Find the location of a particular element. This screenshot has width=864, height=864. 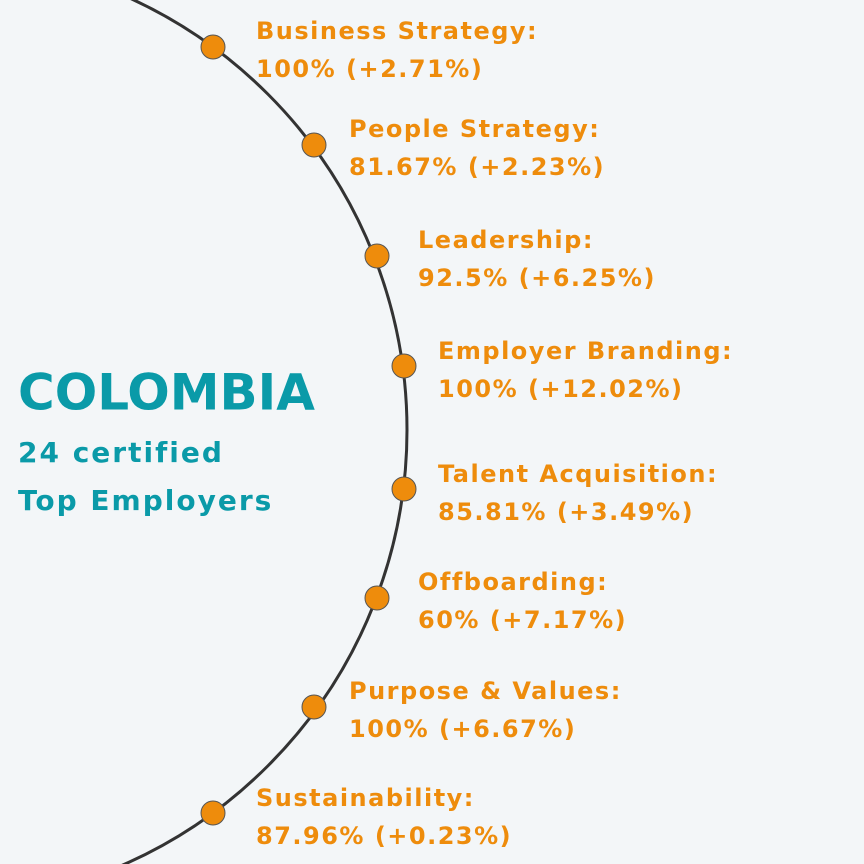

item-value: 81.67% (+2.23%) is located at coordinates (477, 167).